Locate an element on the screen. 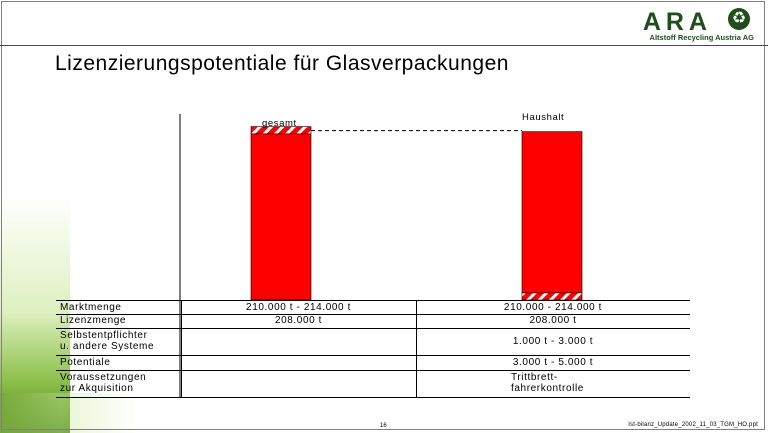  bottom-green-gradient is located at coordinates (384, 413).